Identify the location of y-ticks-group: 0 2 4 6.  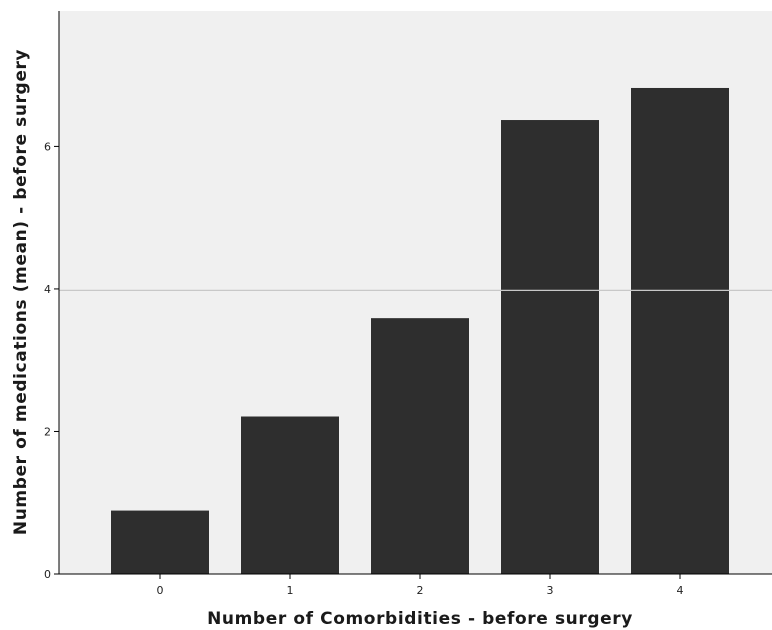
(51, 360).